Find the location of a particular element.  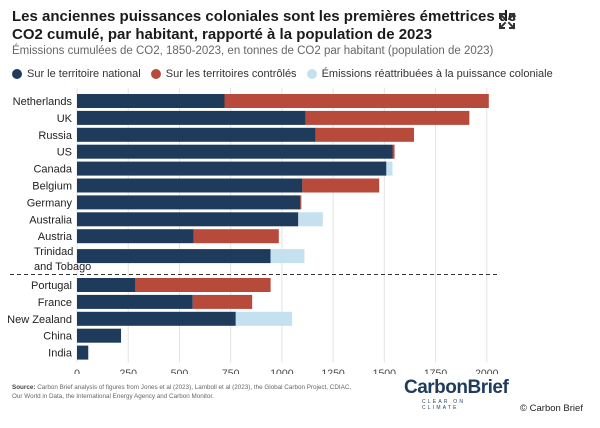

logo-text: CarbonBrief is located at coordinates (456, 387).